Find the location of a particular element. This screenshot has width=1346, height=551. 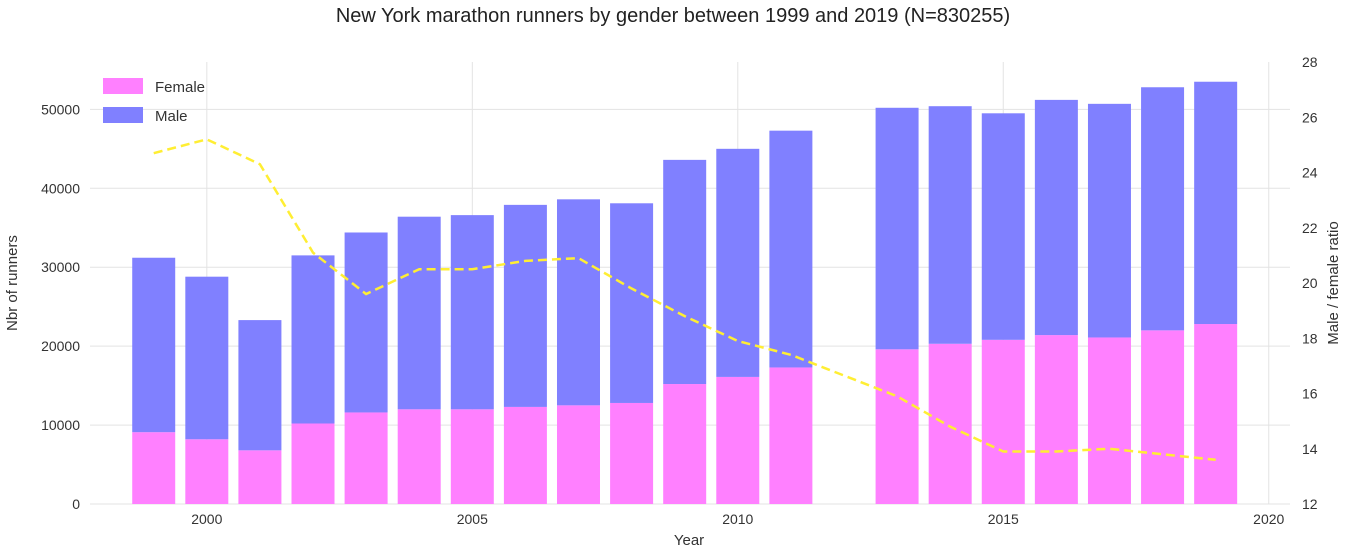

bar-male-2000 is located at coordinates (207, 358).